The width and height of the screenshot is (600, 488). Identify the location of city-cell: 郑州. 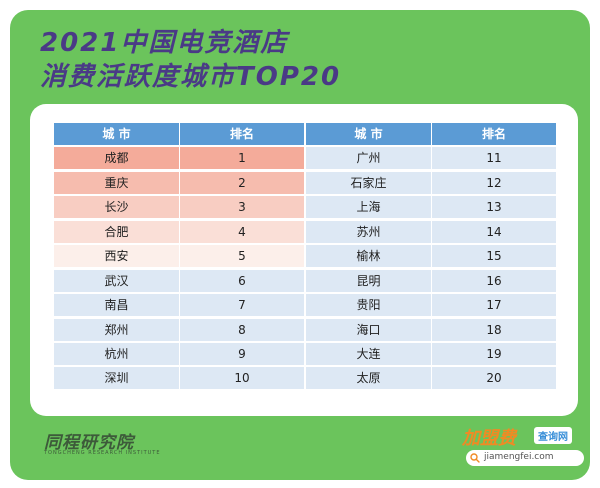
(116, 329).